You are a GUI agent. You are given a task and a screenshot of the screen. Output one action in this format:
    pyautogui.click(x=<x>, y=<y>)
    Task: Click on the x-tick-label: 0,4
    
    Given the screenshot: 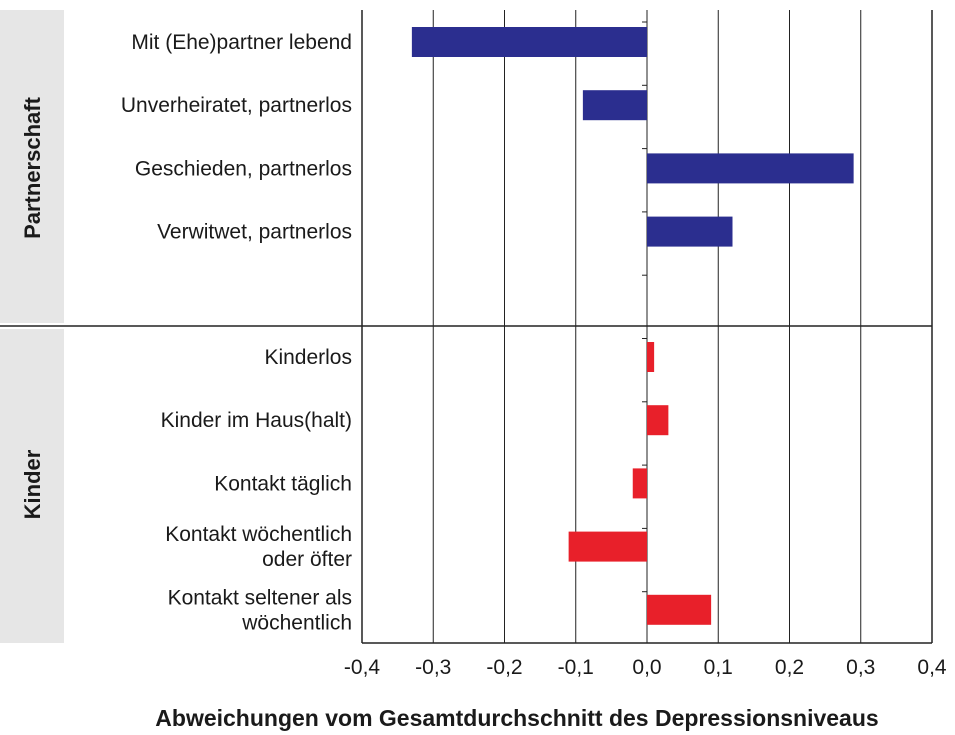 What is the action you would take?
    pyautogui.click(x=932, y=667)
    